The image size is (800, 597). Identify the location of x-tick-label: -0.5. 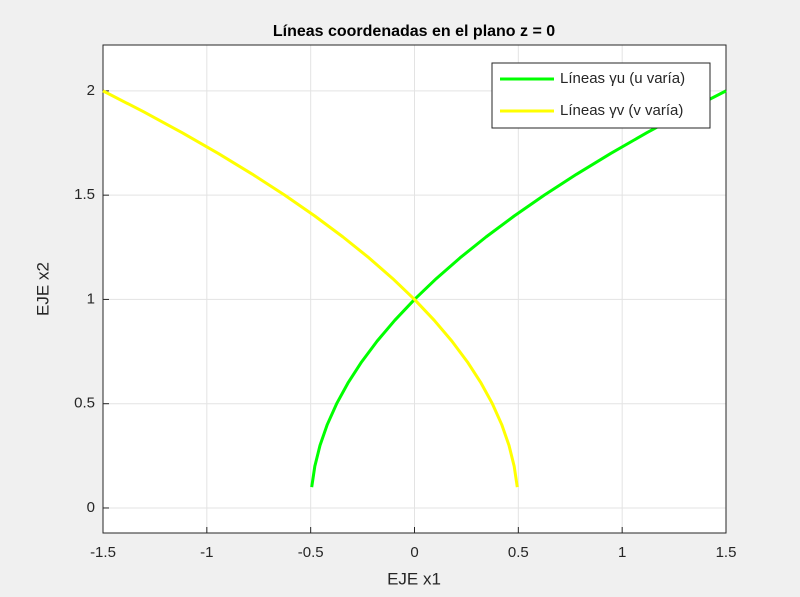
(311, 552).